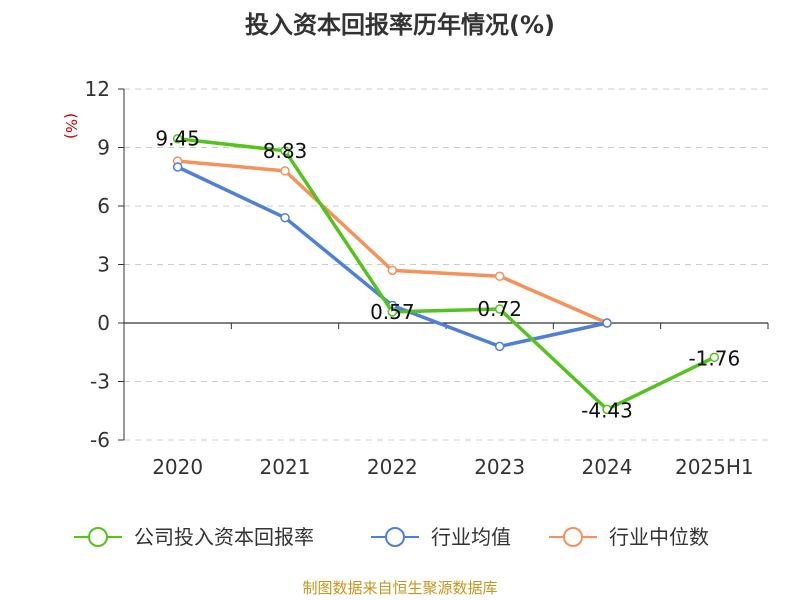 This screenshot has width=800, height=600. Describe the element at coordinates (71, 126) in the screenshot. I see `y-axis-label: (%)` at that location.